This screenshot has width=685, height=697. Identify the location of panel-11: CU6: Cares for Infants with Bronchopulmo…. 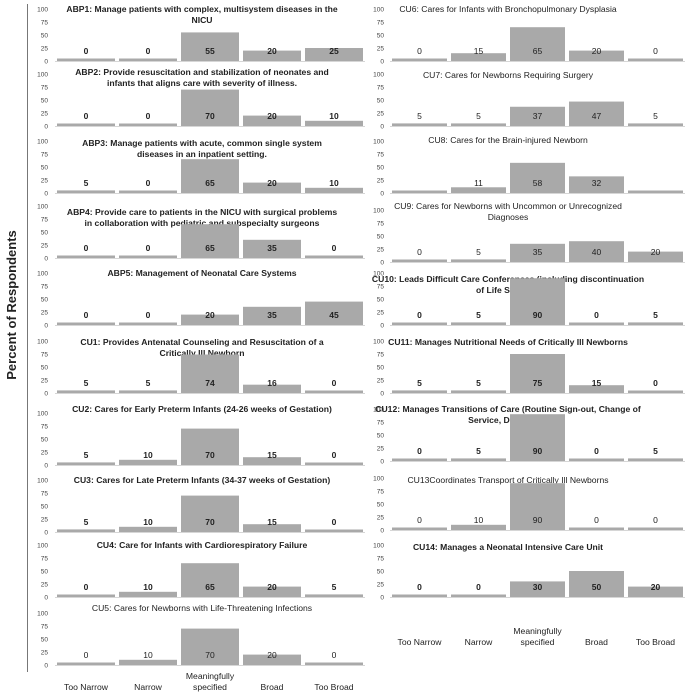
(529, 35).